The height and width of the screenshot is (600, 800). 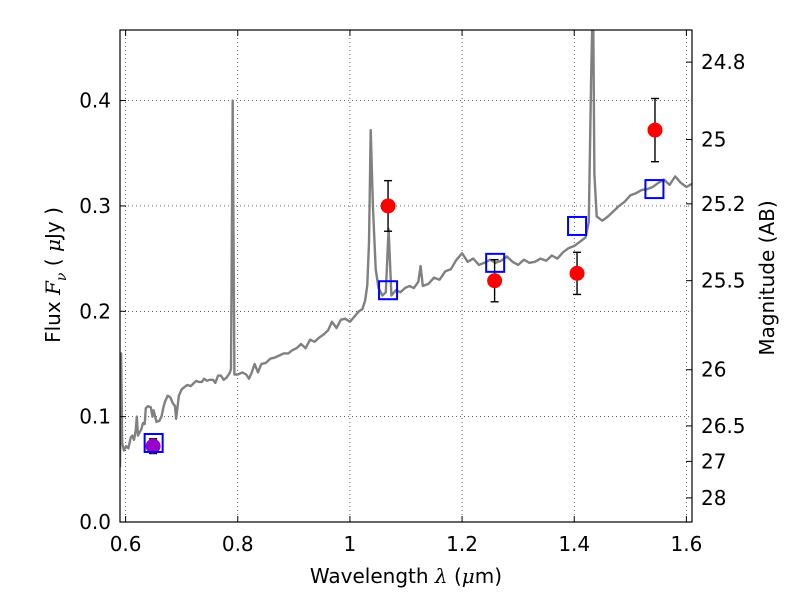 I want to click on y2-tick-label: 26, so click(x=713, y=370).